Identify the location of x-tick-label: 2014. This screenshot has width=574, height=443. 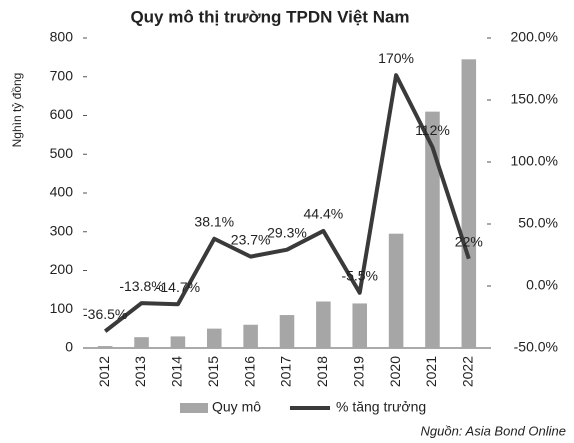
(177, 371).